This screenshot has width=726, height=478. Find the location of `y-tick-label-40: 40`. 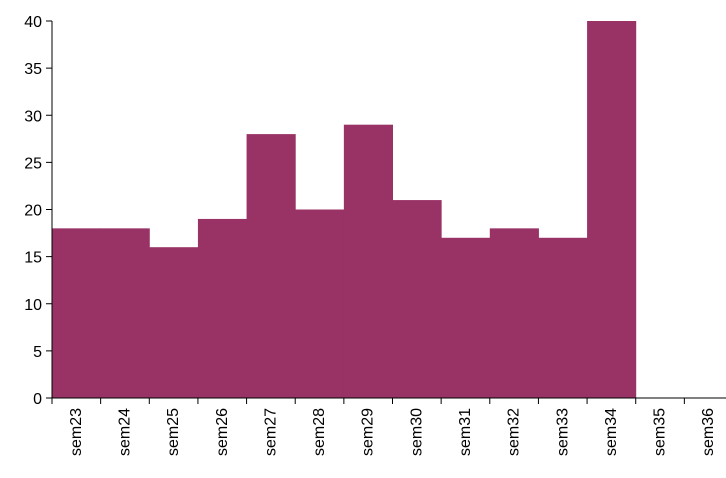

y-tick-label-40: 40 is located at coordinates (33, 22).